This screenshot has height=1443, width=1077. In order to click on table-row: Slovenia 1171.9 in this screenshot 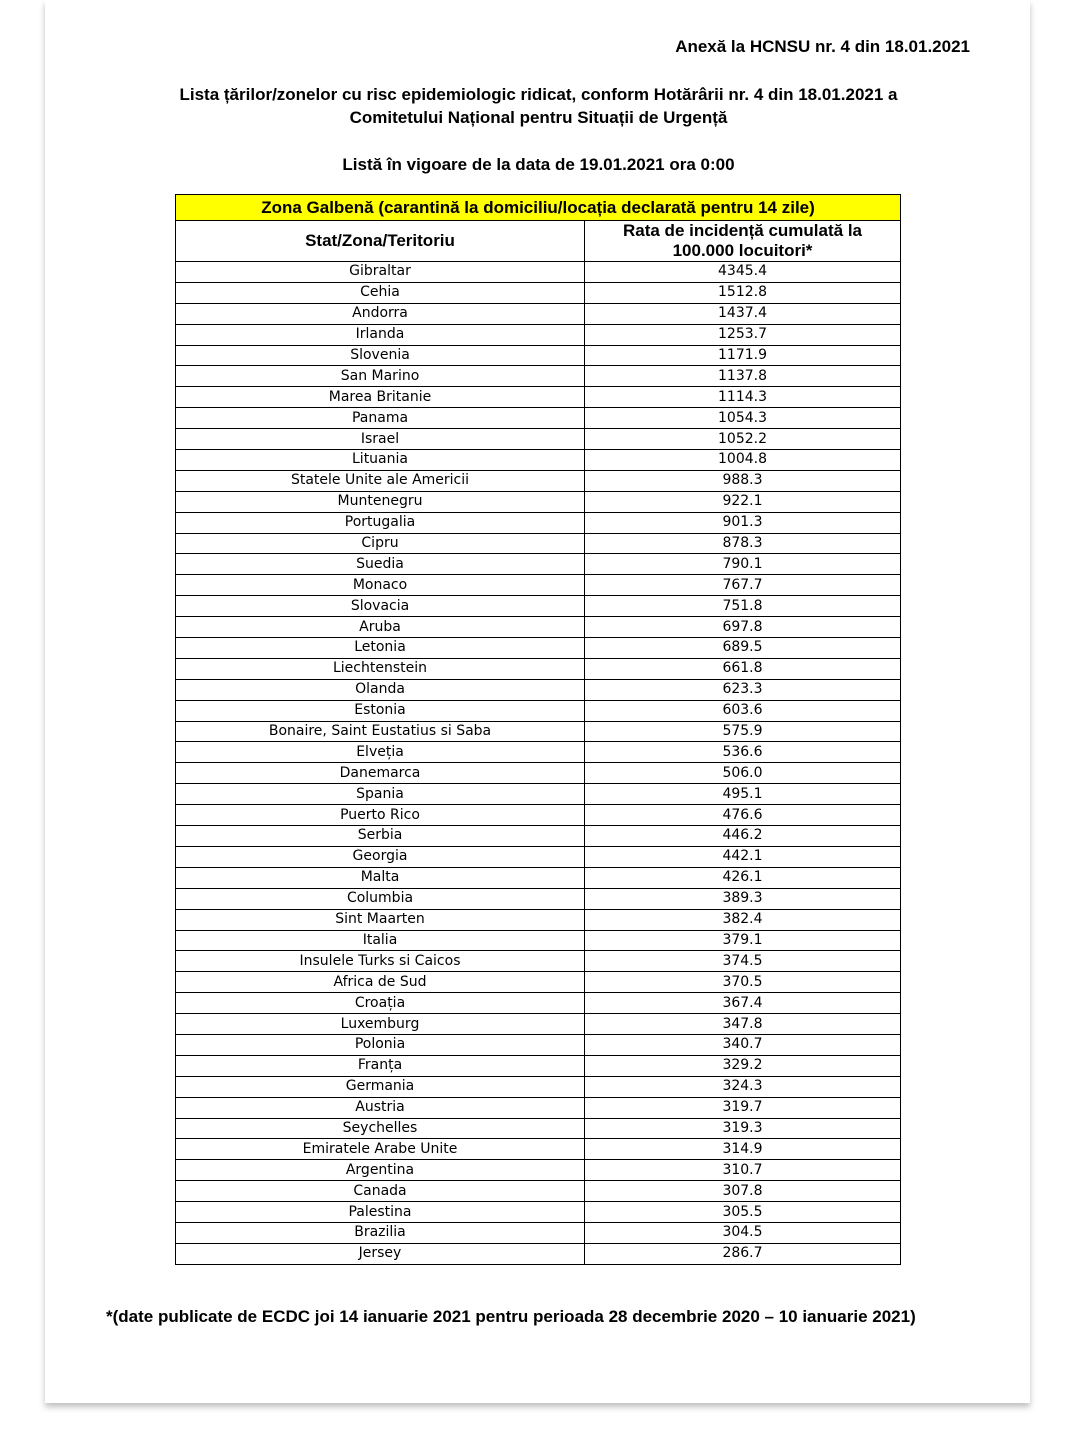, I will do `click(538, 355)`.